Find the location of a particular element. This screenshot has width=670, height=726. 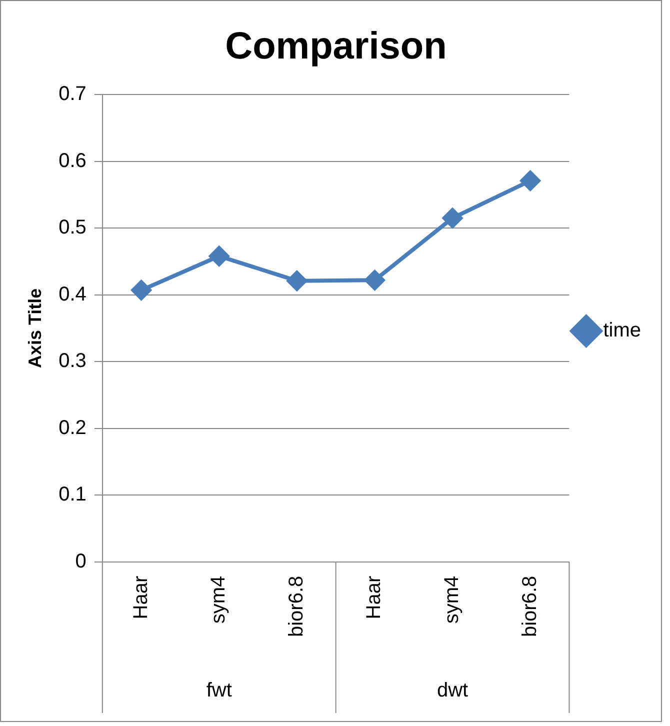

y-tick-label: 0.1 is located at coordinates (72, 495).